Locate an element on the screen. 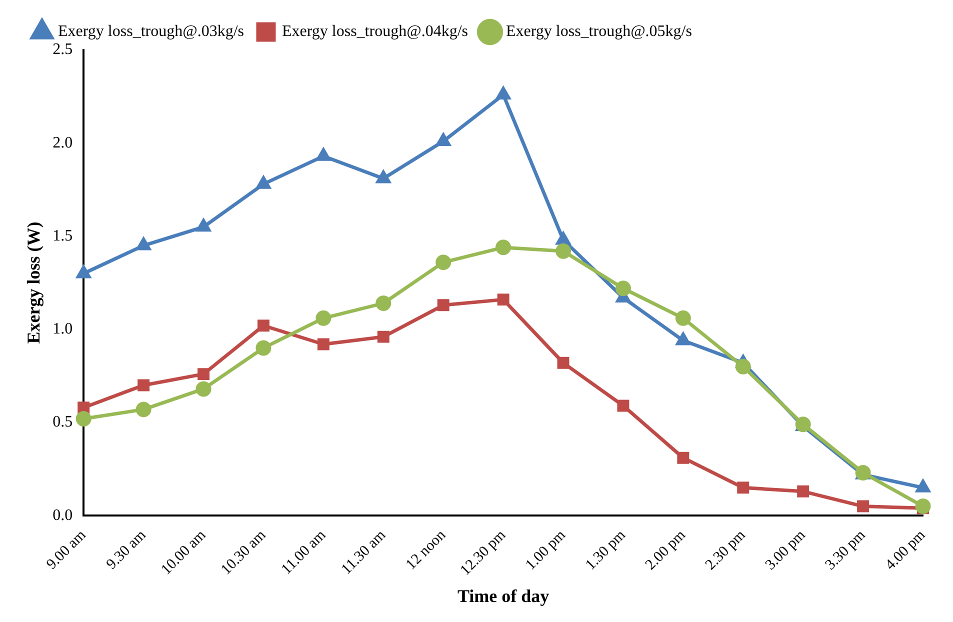 Image resolution: width=953 pixels, height=622 pixels. y-tick-label: 1.5 is located at coordinates (62, 235).